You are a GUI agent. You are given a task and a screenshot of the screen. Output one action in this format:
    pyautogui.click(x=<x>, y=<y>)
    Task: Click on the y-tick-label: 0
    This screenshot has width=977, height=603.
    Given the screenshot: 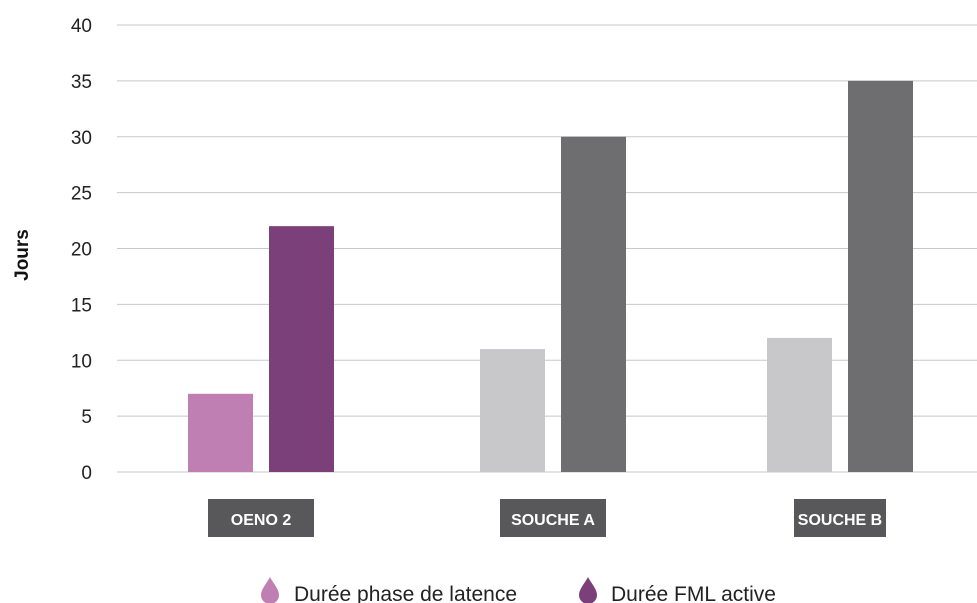 What is the action you would take?
    pyautogui.click(x=86, y=473)
    